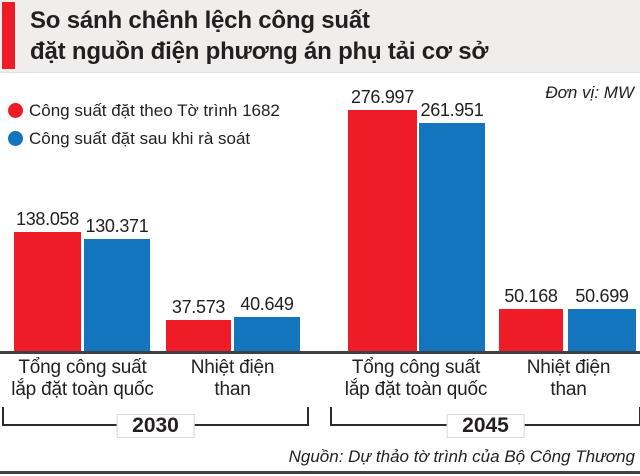 The height and width of the screenshot is (476, 640). Describe the element at coordinates (267, 323) in the screenshot. I see `bar-2030-coal-review: 40.649` at that location.